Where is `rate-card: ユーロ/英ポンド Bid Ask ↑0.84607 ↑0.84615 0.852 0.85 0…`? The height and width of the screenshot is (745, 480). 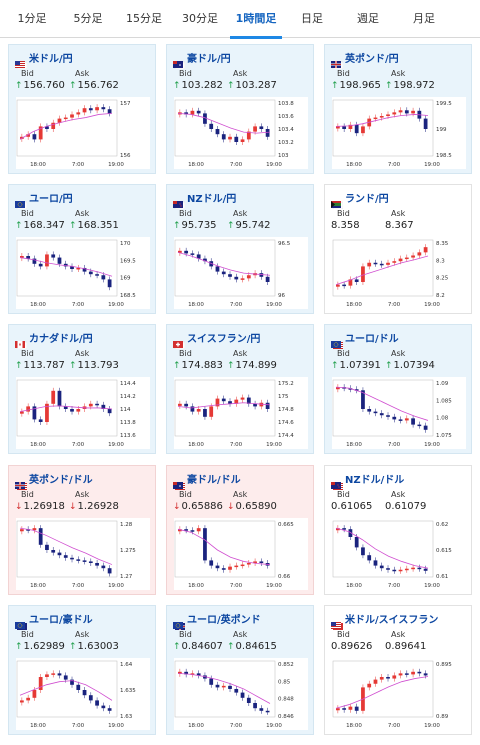 rate-card: ユーロ/英ポンド Bid Ask ↑0.84607 ↑0.84615 0.852 0.85 0… is located at coordinates (240, 670).